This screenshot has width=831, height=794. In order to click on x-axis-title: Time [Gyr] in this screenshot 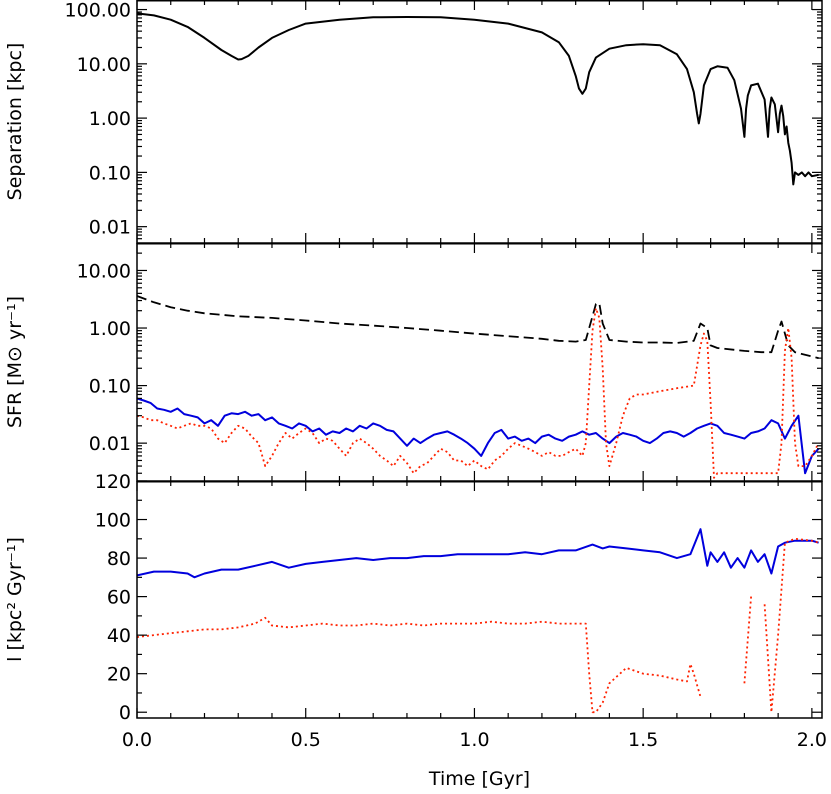, I will do `click(479, 779)`.